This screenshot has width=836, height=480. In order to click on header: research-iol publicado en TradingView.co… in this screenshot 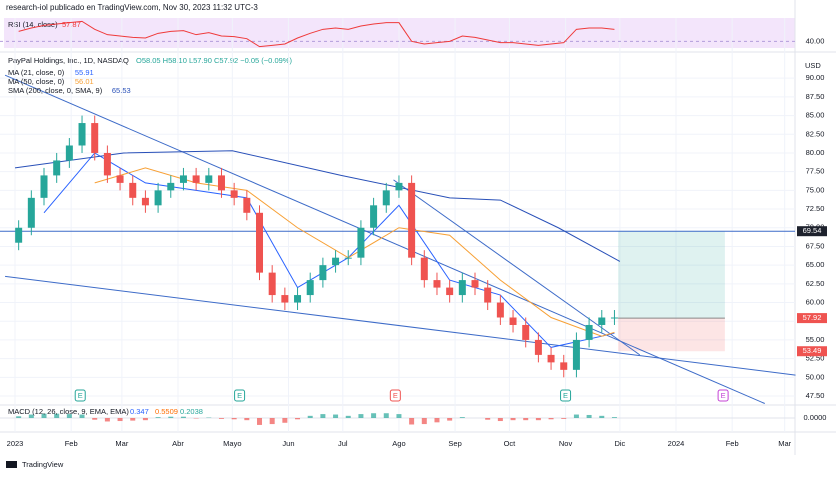, I will do `click(132, 7)`.